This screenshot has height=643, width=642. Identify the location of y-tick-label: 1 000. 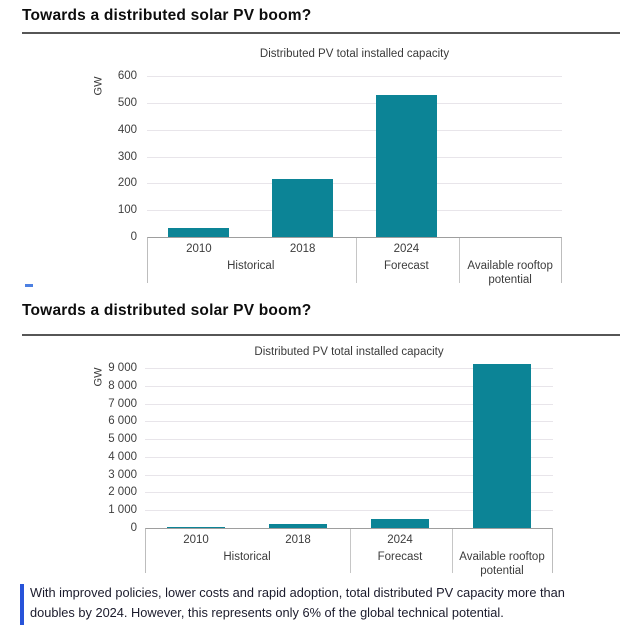
(122, 510).